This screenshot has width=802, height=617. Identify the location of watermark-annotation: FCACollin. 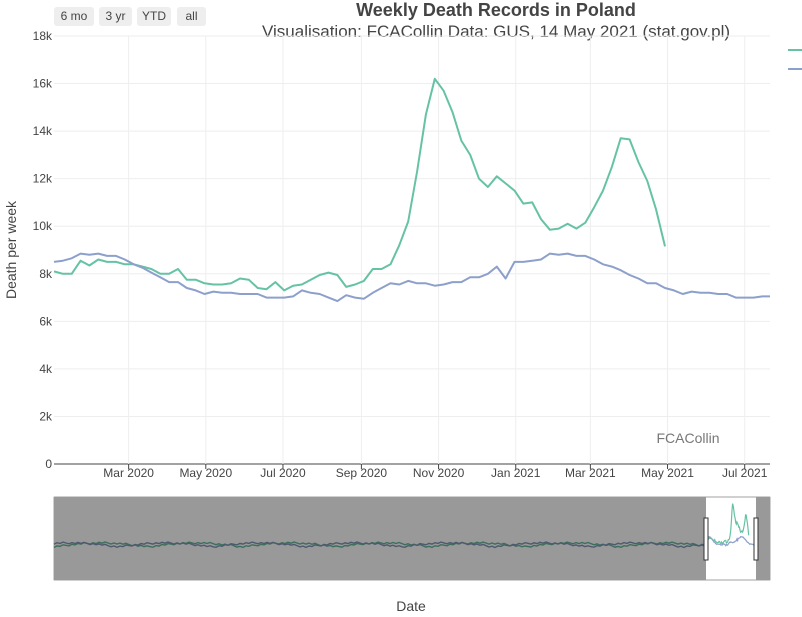
(687, 438).